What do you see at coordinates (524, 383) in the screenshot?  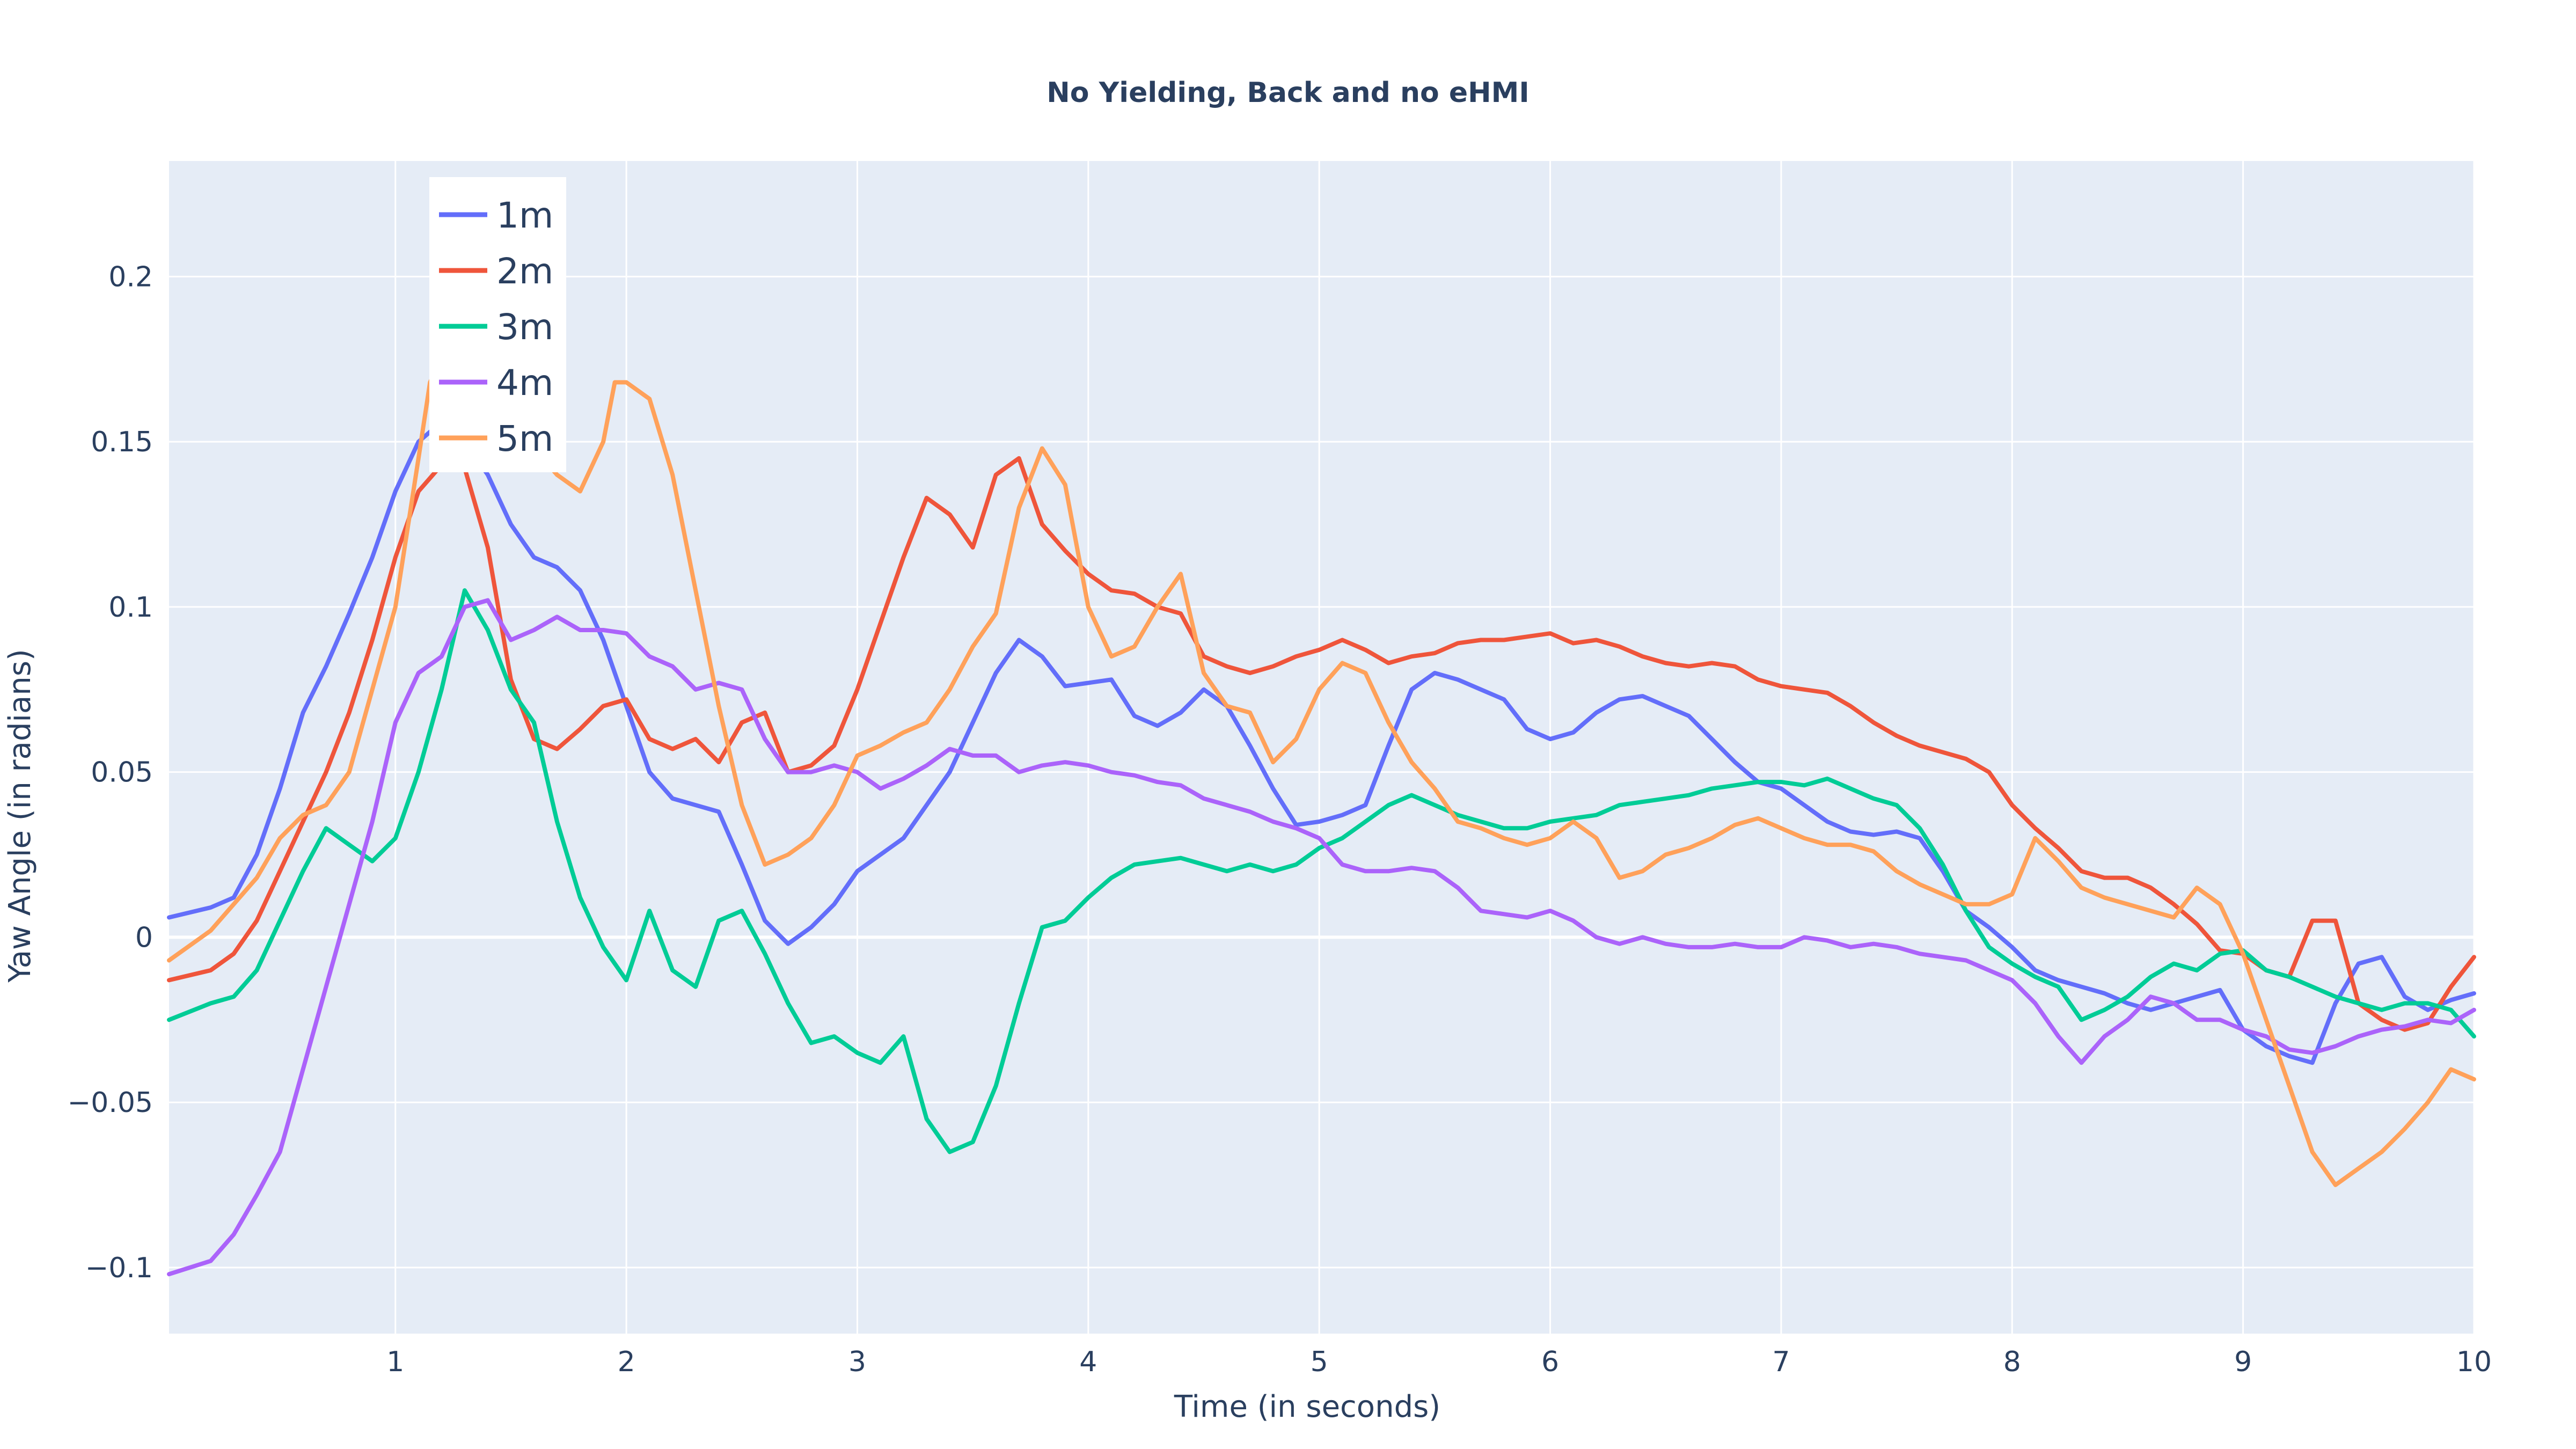 I see `legend-label: 4m` at bounding box center [524, 383].